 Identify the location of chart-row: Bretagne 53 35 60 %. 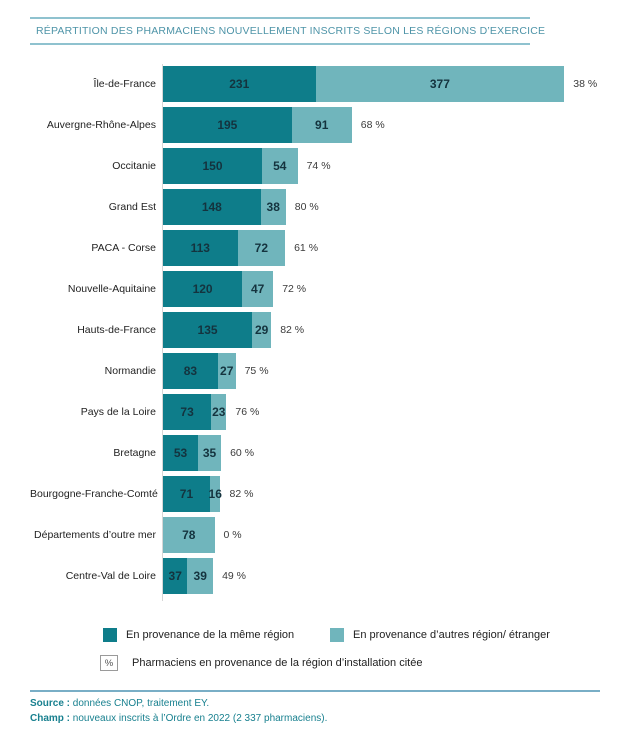
(317, 453).